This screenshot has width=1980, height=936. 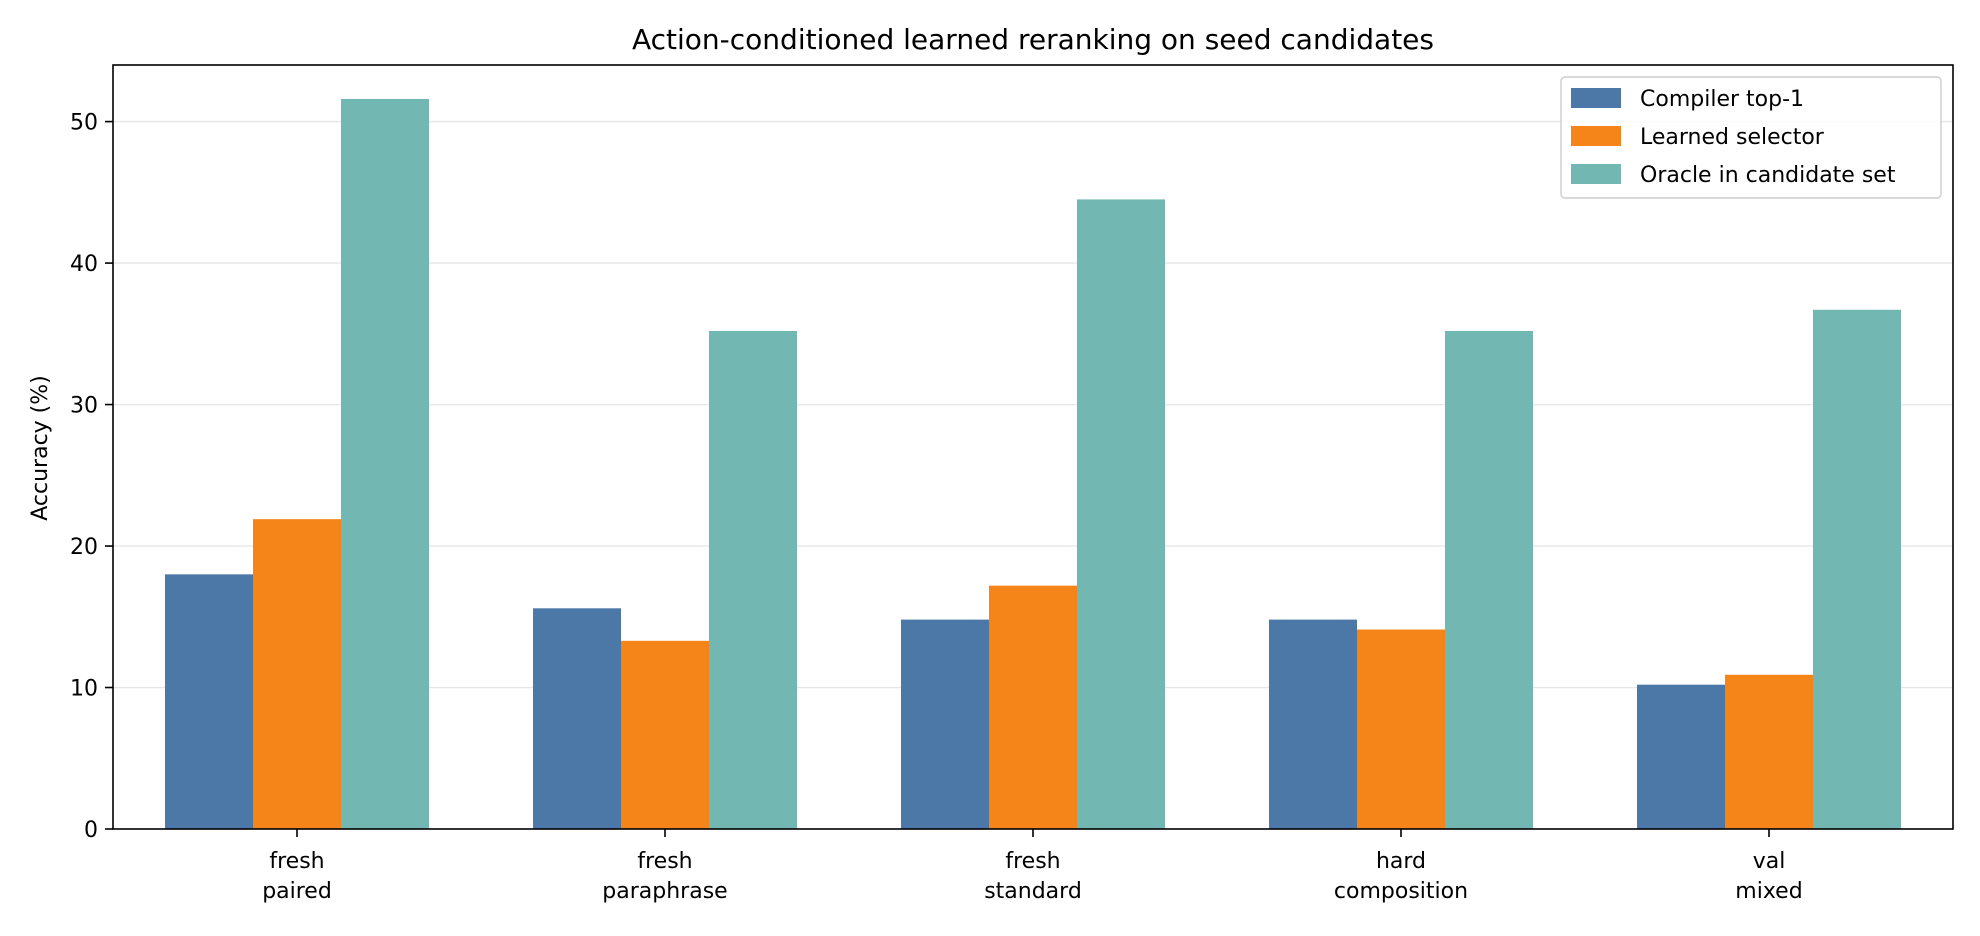 I want to click on y-tick-label: 0, so click(x=91, y=830).